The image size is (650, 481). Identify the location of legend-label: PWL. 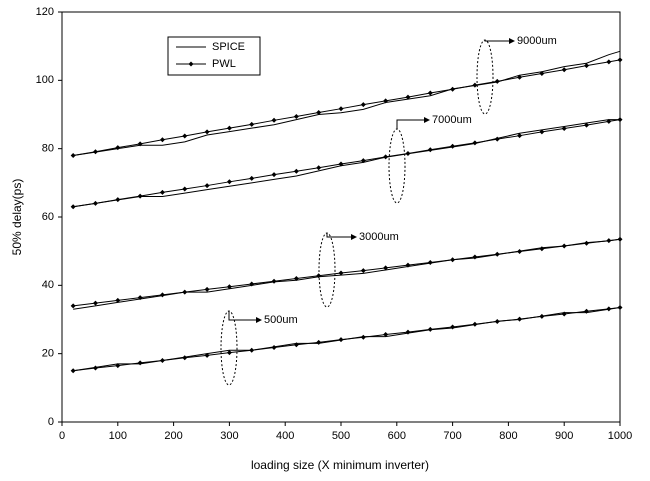
(224, 64).